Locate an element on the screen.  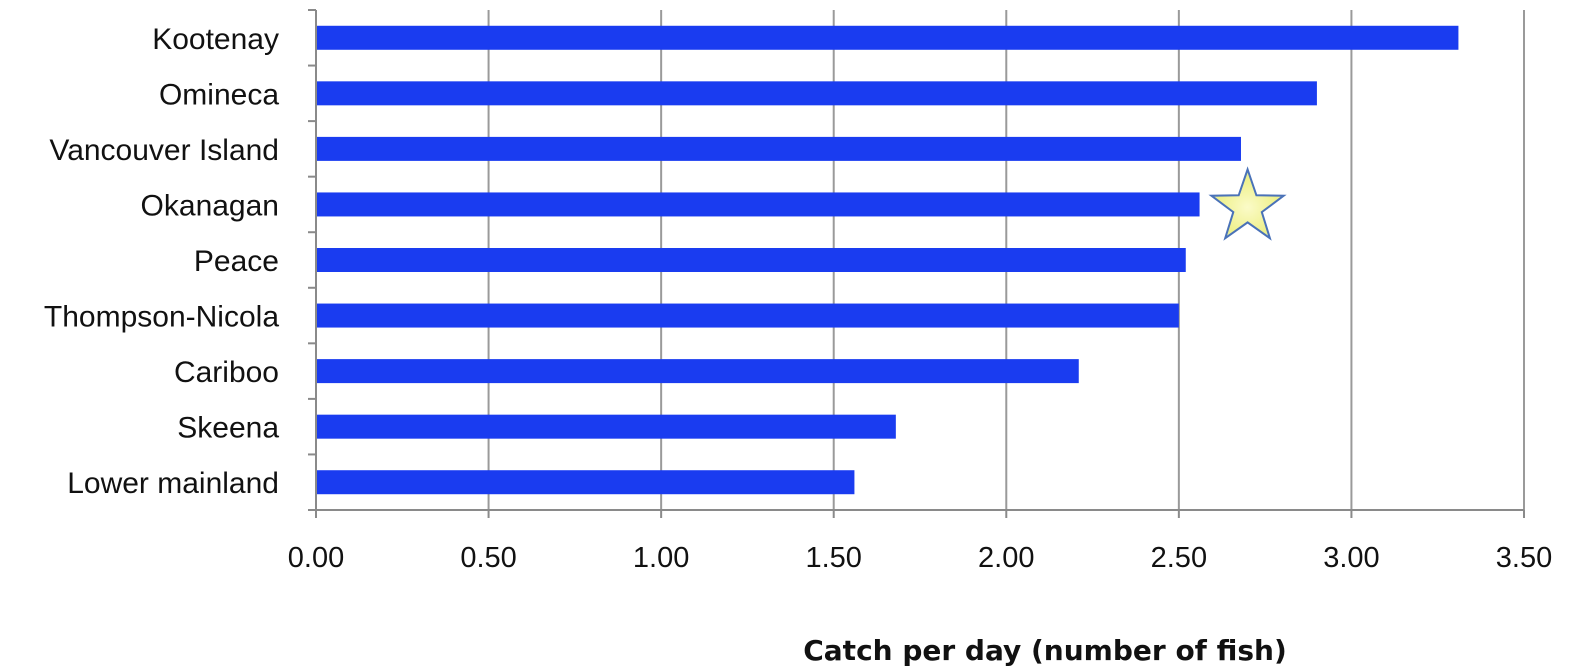
x-tick-label: 2.50 is located at coordinates (1179, 558).